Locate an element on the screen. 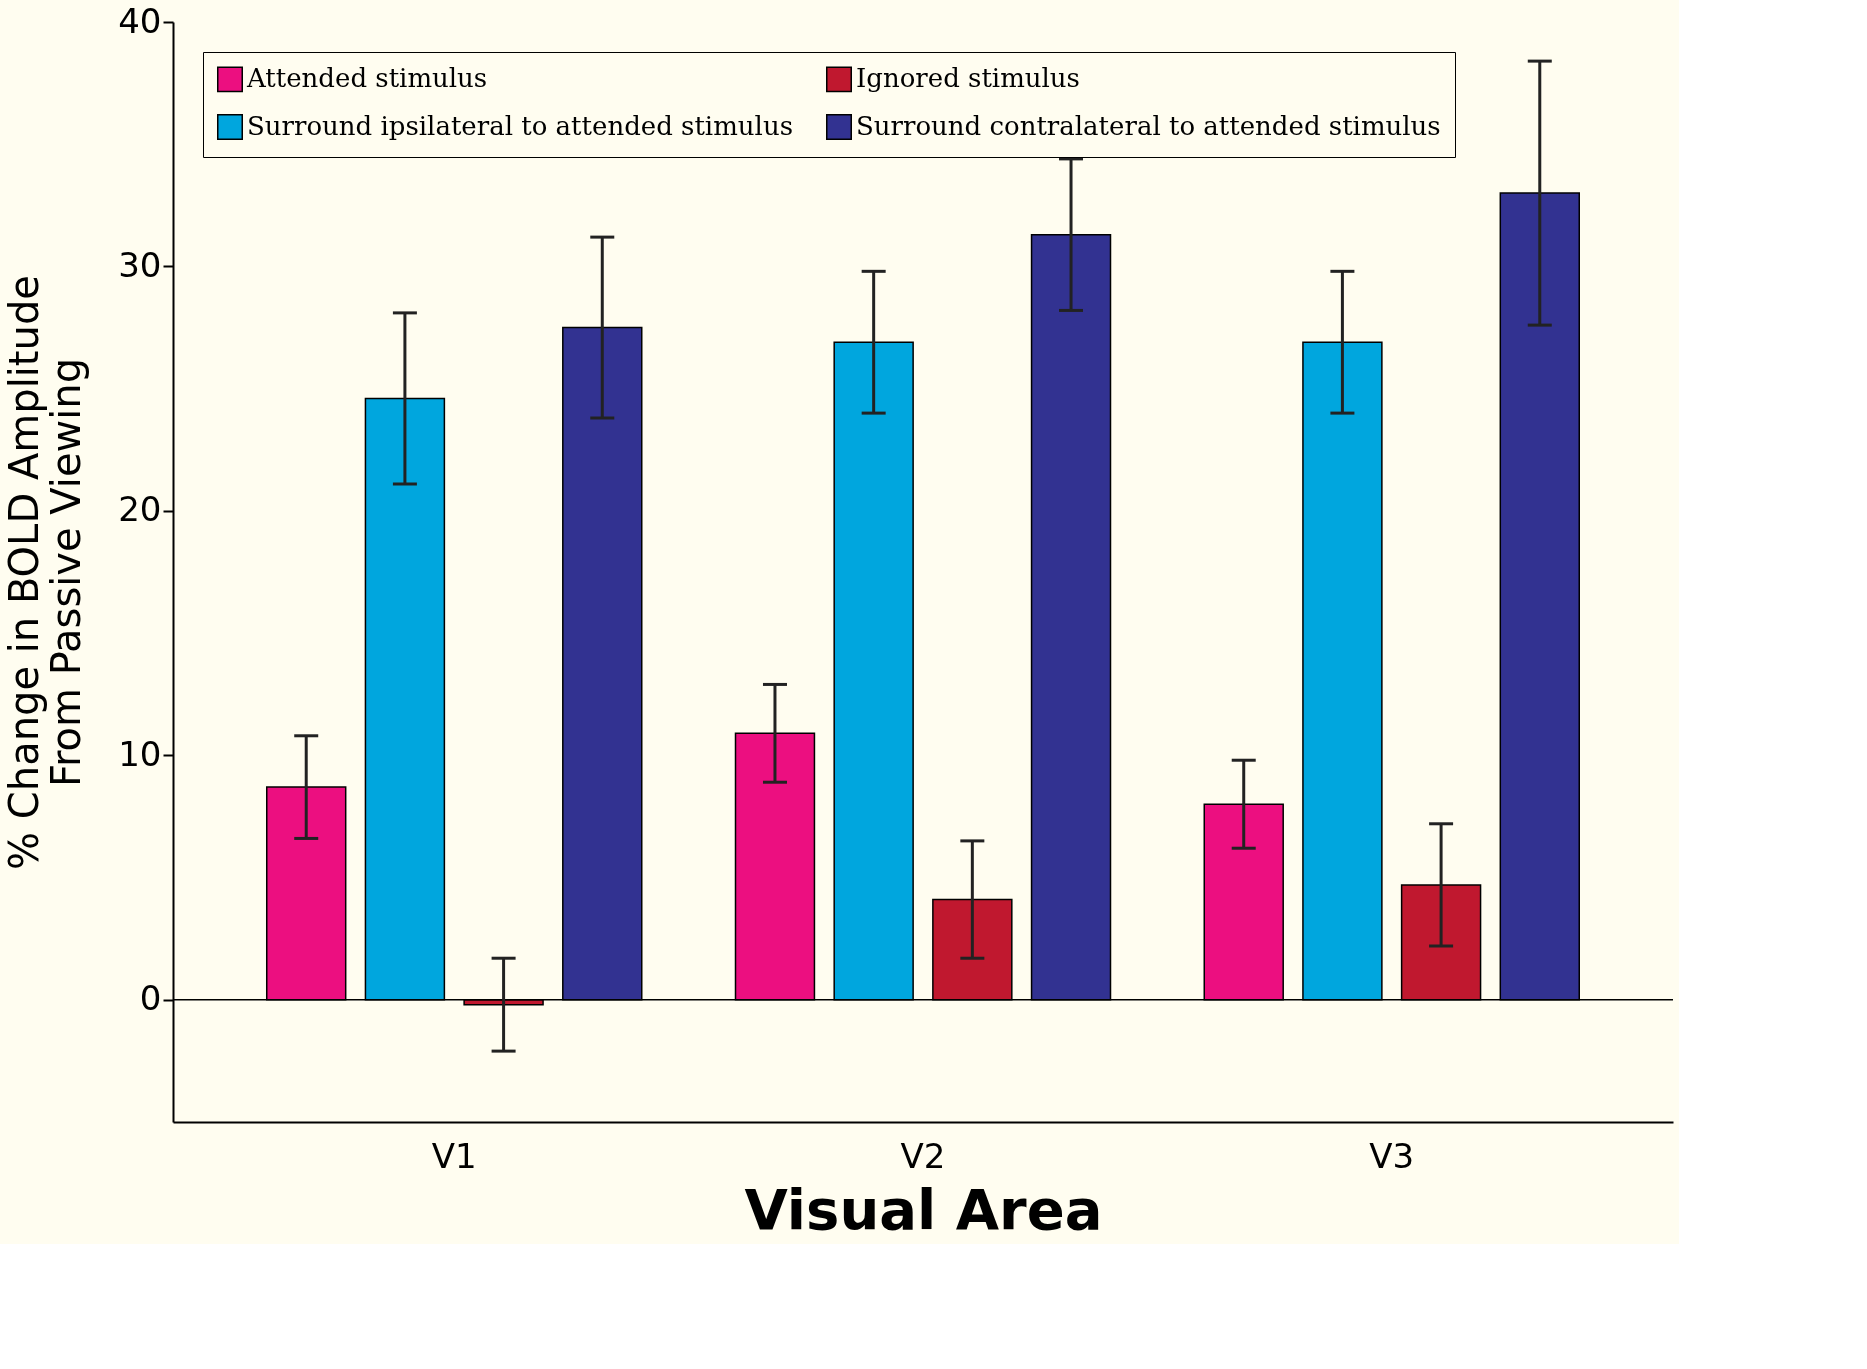  x-tick-label: V2 is located at coordinates (923, 1155).